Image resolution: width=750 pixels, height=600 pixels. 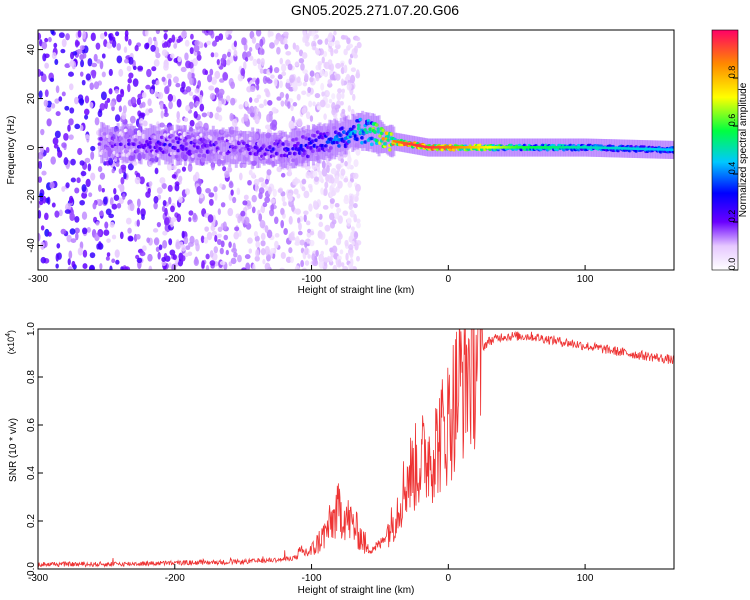 I want to click on snr-x-tick-label: -200, so click(x=175, y=578).